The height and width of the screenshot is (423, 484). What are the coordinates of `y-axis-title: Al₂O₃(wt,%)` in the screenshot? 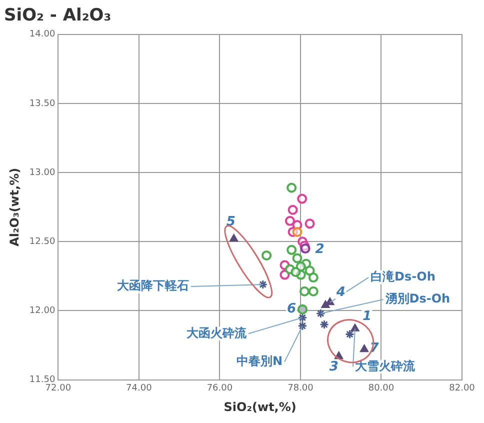 It's located at (14, 207).